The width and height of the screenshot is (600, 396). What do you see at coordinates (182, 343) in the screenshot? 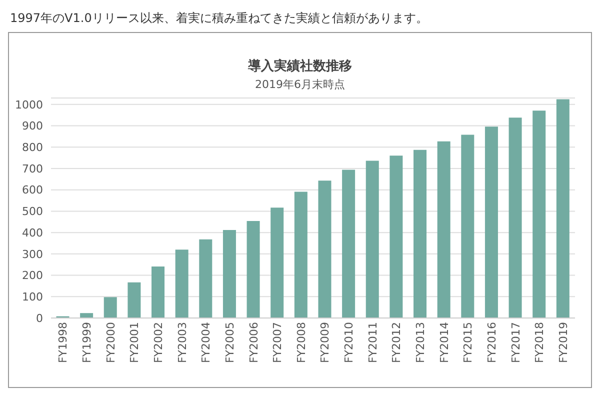
I see `x-tick-label: FY2003` at bounding box center [182, 343].